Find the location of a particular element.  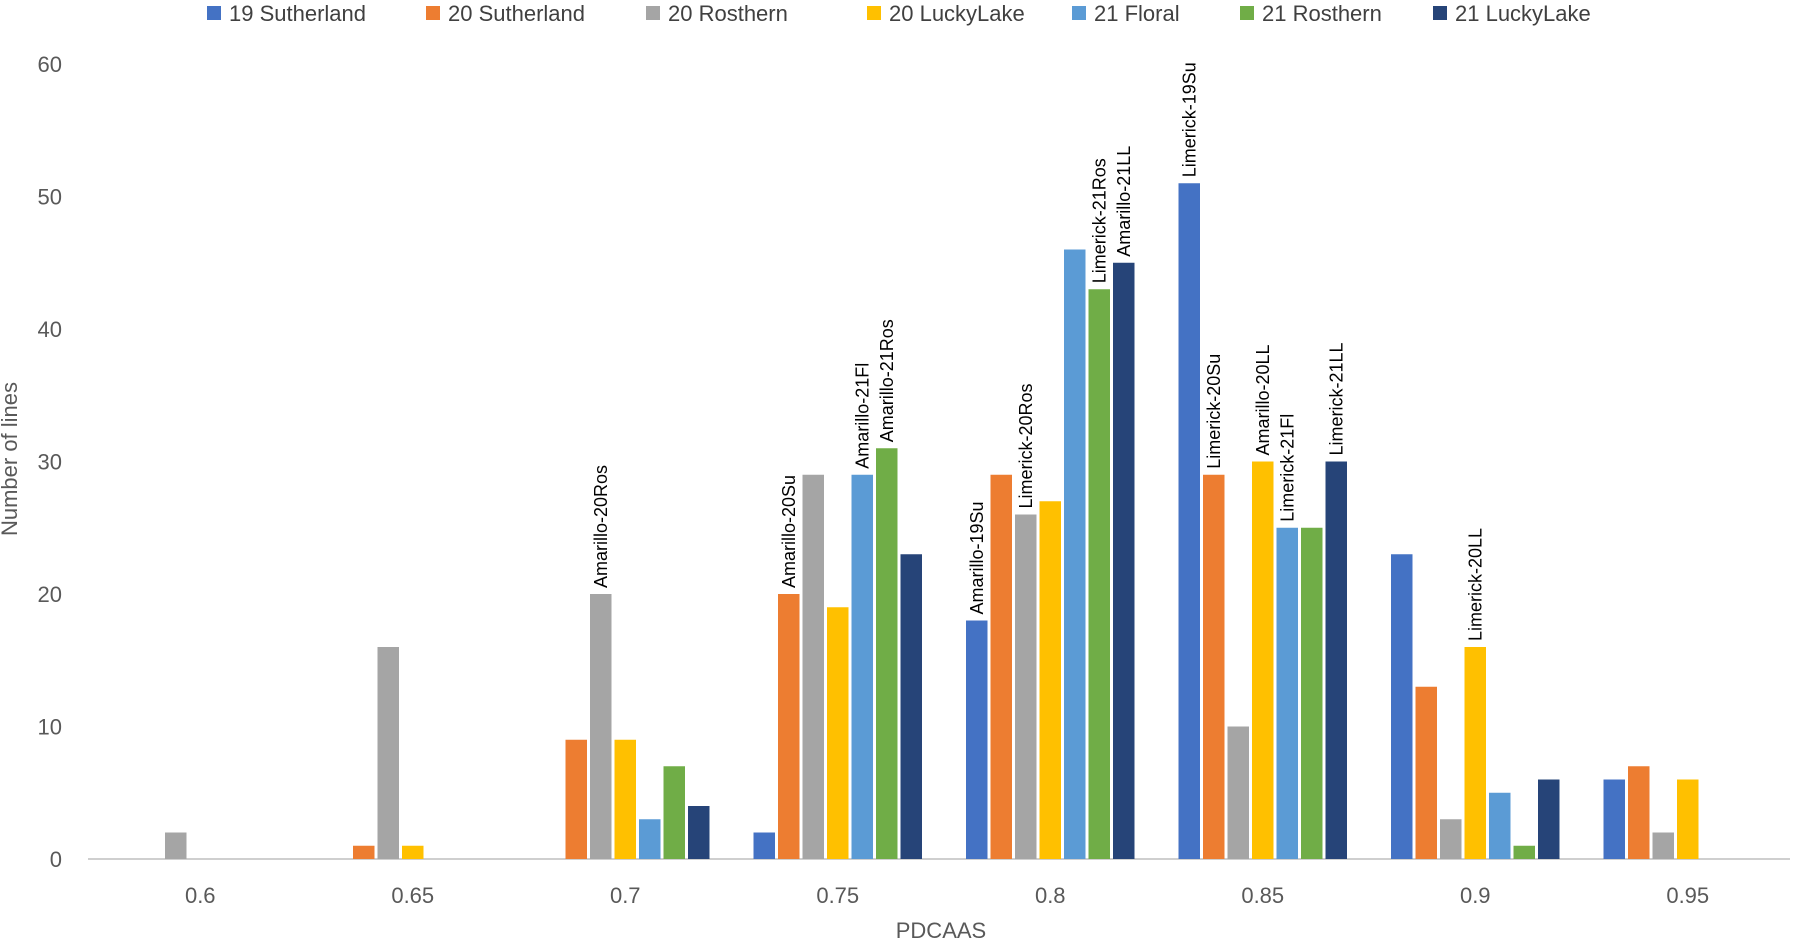

y-tick-label: 50 is located at coordinates (50, 197).